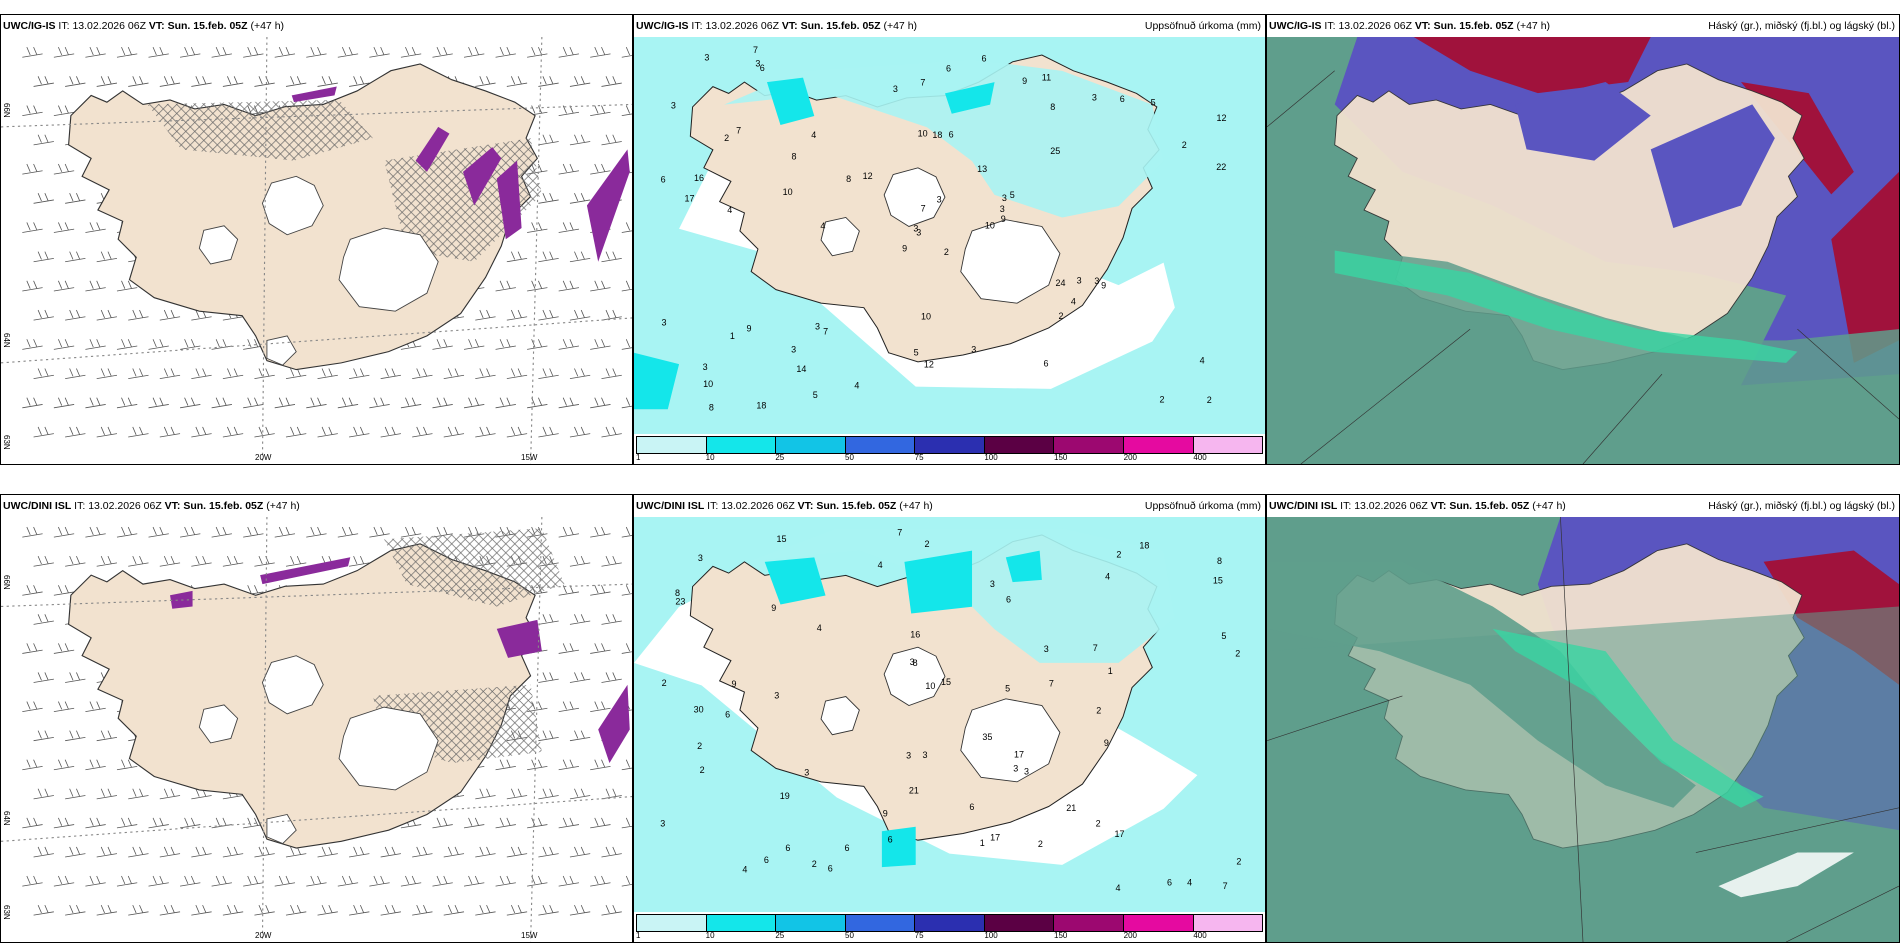 This screenshot has width=1900, height=950. Describe the element at coordinates (1238, 862) in the screenshot. I see `precip-value-label: 2` at that location.